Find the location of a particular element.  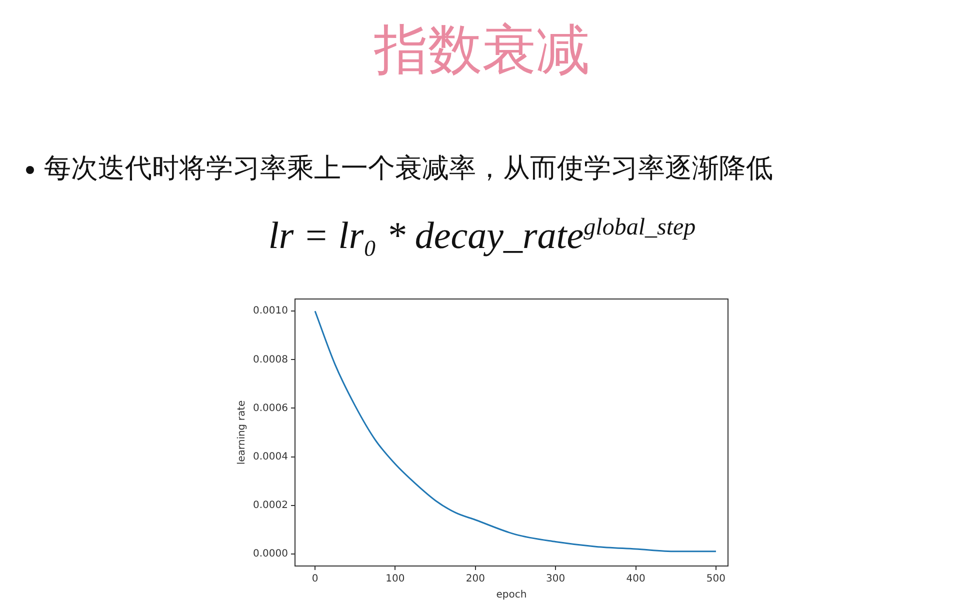

chart-title: 指数衰减 is located at coordinates (482, 50).